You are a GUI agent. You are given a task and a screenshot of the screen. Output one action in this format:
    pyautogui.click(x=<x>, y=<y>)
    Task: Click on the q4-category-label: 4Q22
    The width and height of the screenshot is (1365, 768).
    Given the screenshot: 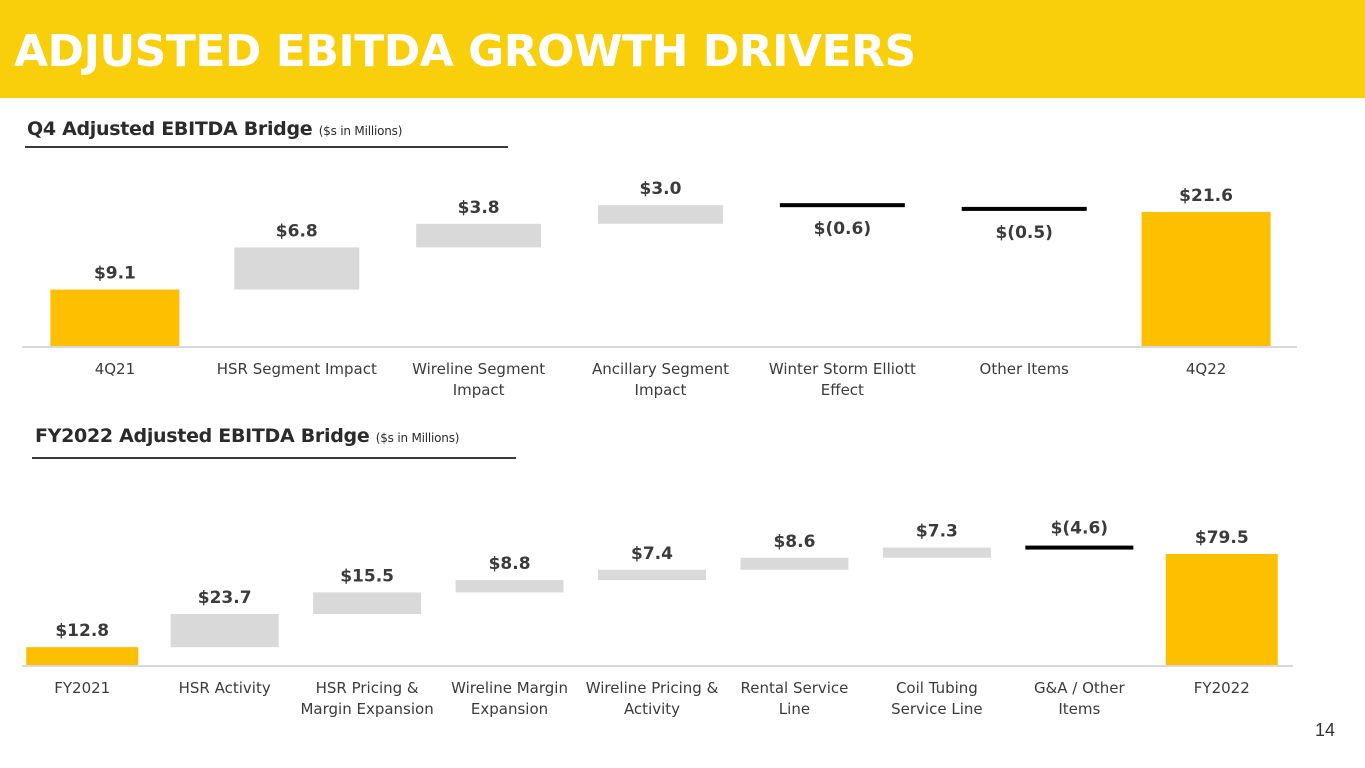 What is the action you would take?
    pyautogui.click(x=1206, y=369)
    